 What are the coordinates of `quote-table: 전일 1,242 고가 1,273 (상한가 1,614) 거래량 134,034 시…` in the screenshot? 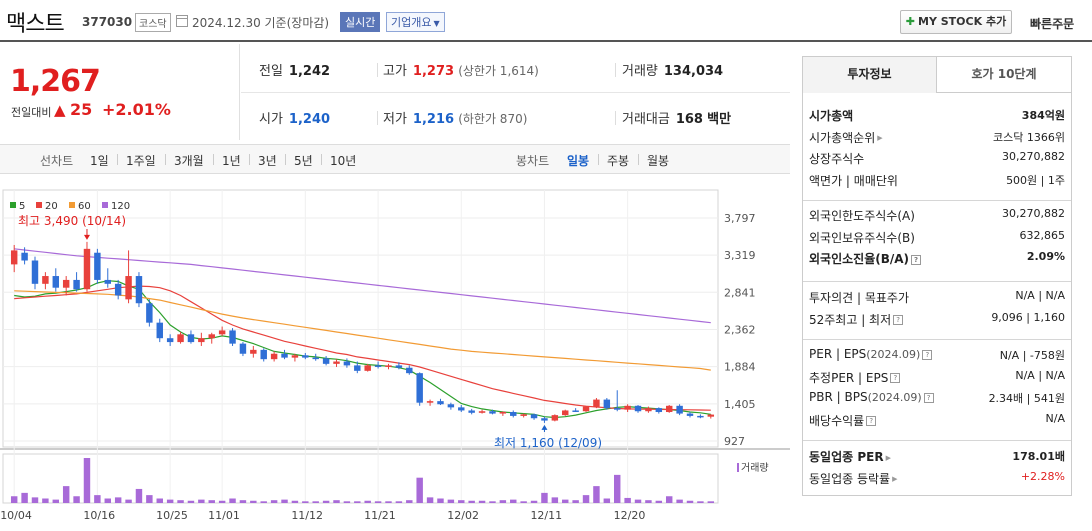 It's located at (515, 92).